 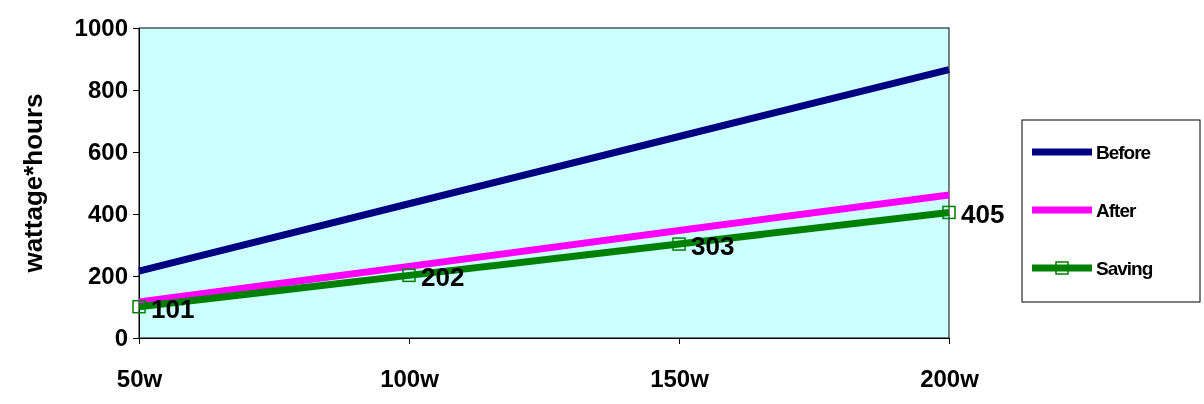 What do you see at coordinates (950, 378) in the screenshot?
I see `x-tick-label: 200w` at bounding box center [950, 378].